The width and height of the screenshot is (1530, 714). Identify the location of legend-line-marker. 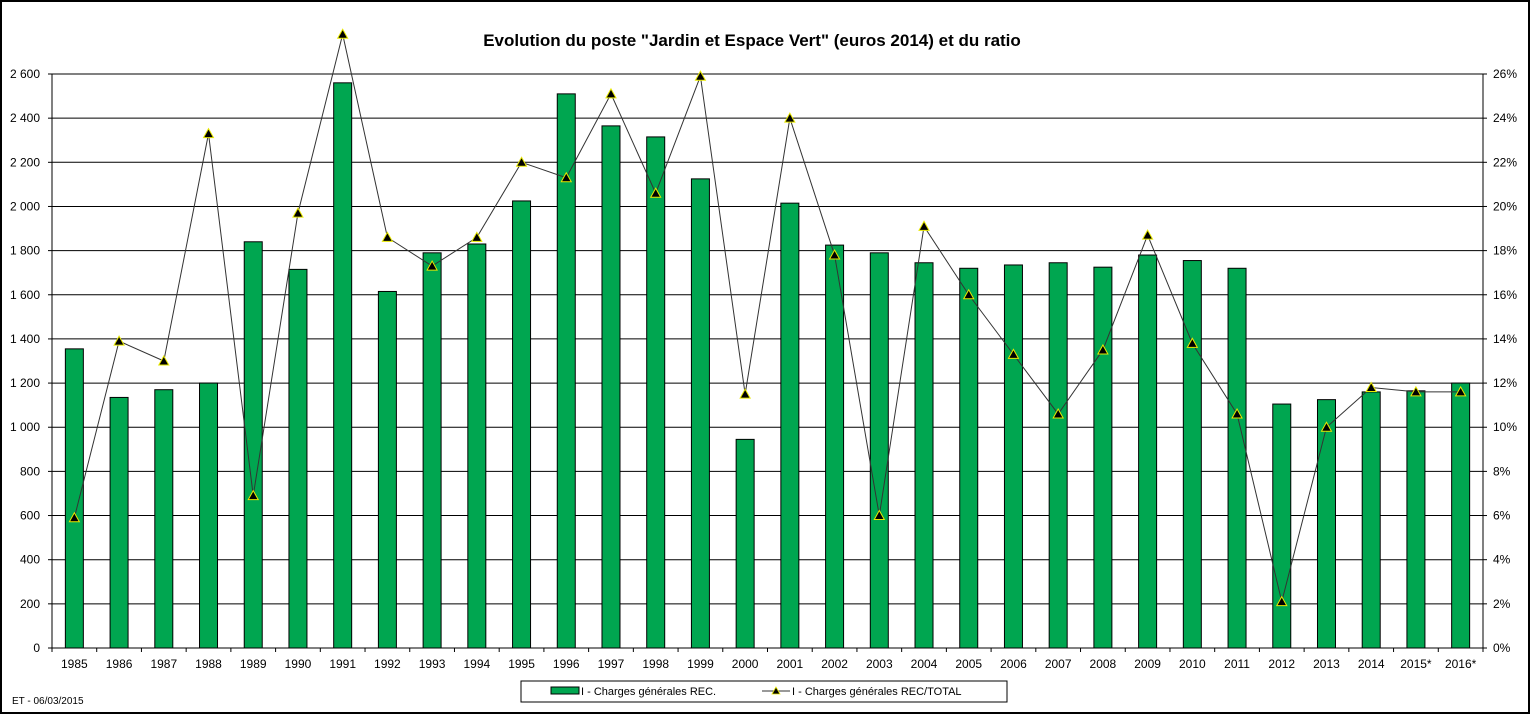
(776, 690).